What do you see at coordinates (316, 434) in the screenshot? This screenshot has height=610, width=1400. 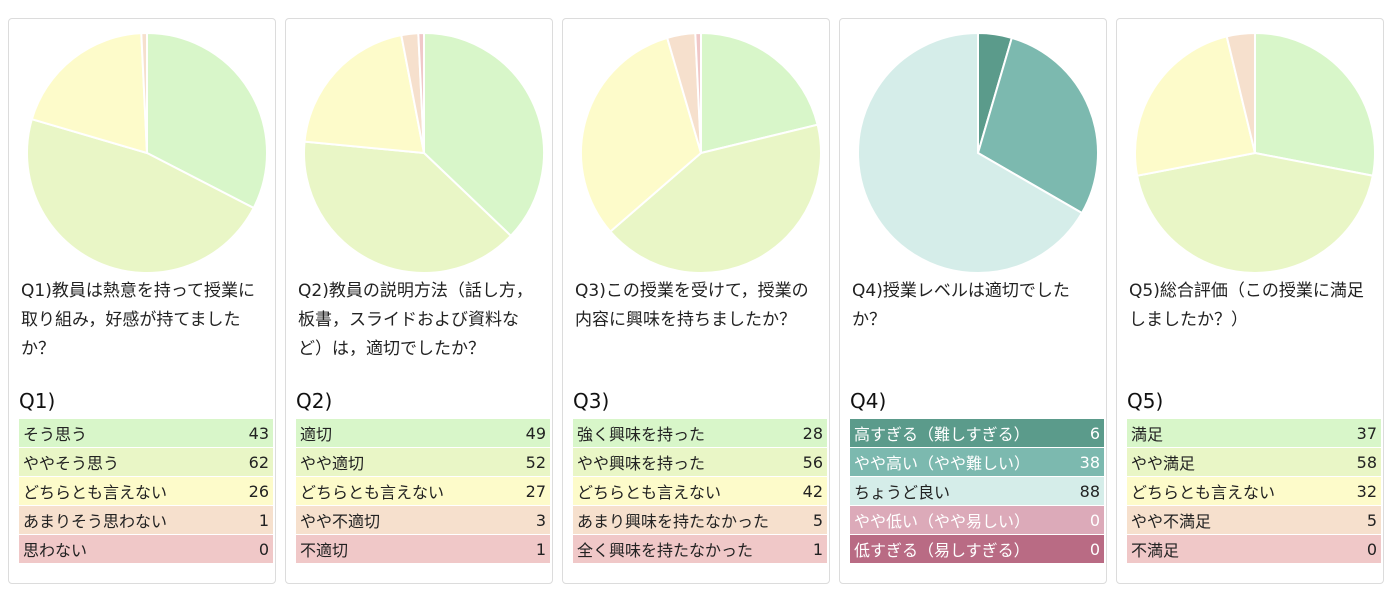 I see `legend-label: 適切` at bounding box center [316, 434].